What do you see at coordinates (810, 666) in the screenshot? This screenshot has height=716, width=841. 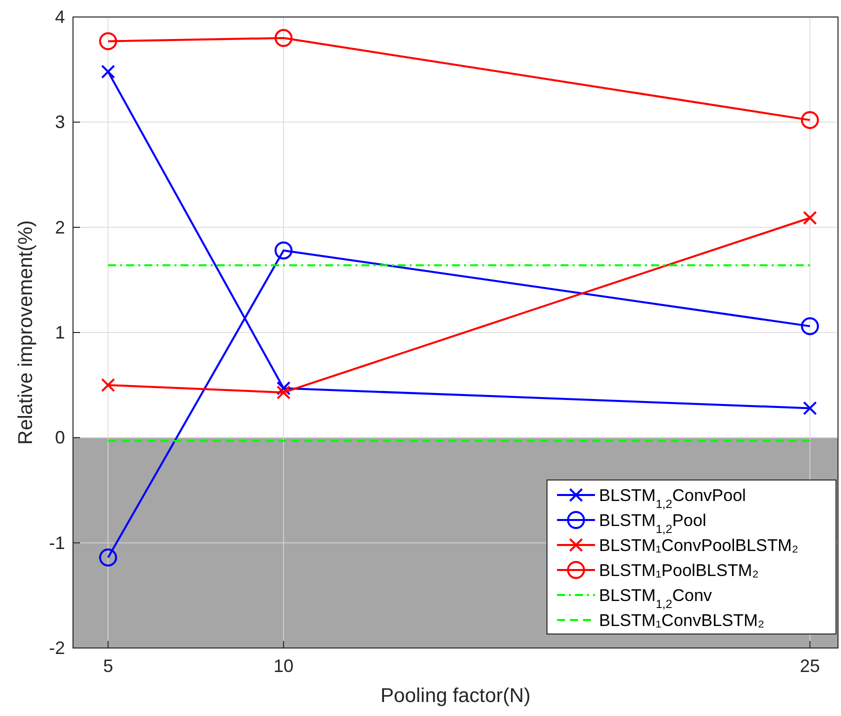 I see `x-tick-label: 25` at bounding box center [810, 666].